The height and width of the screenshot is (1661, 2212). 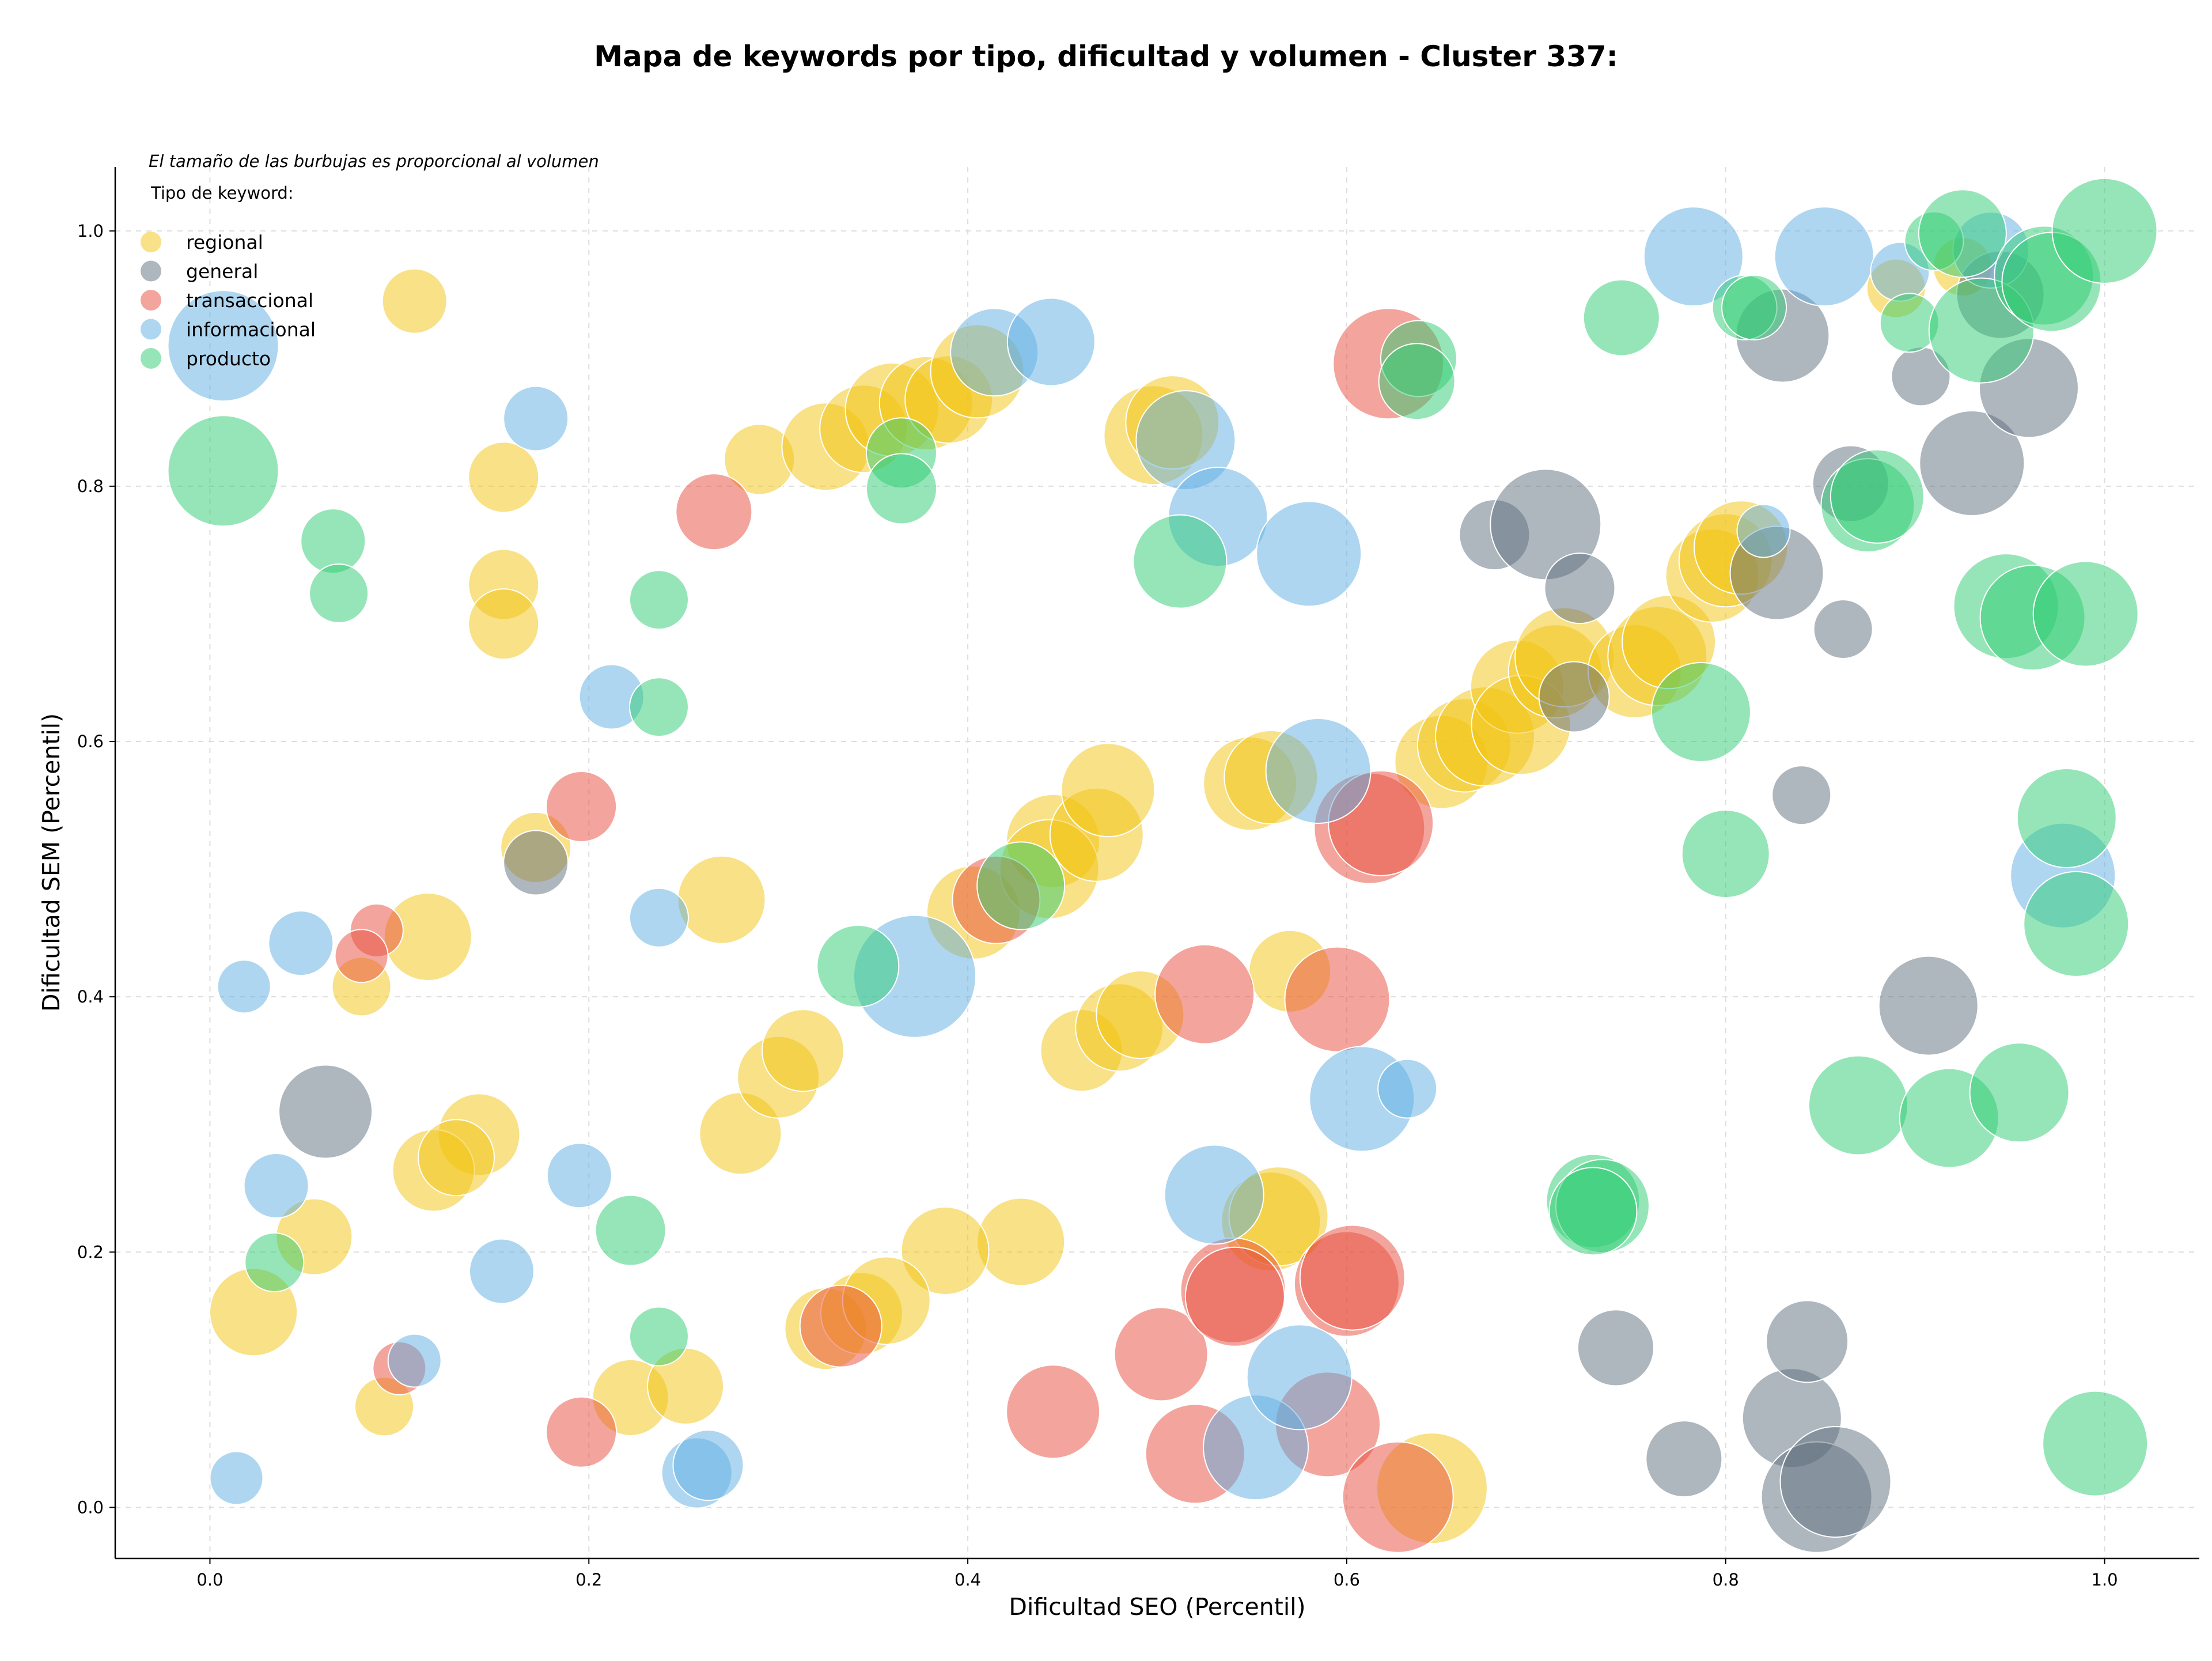 I want to click on y-tick-label: 1.0, so click(x=90, y=231).